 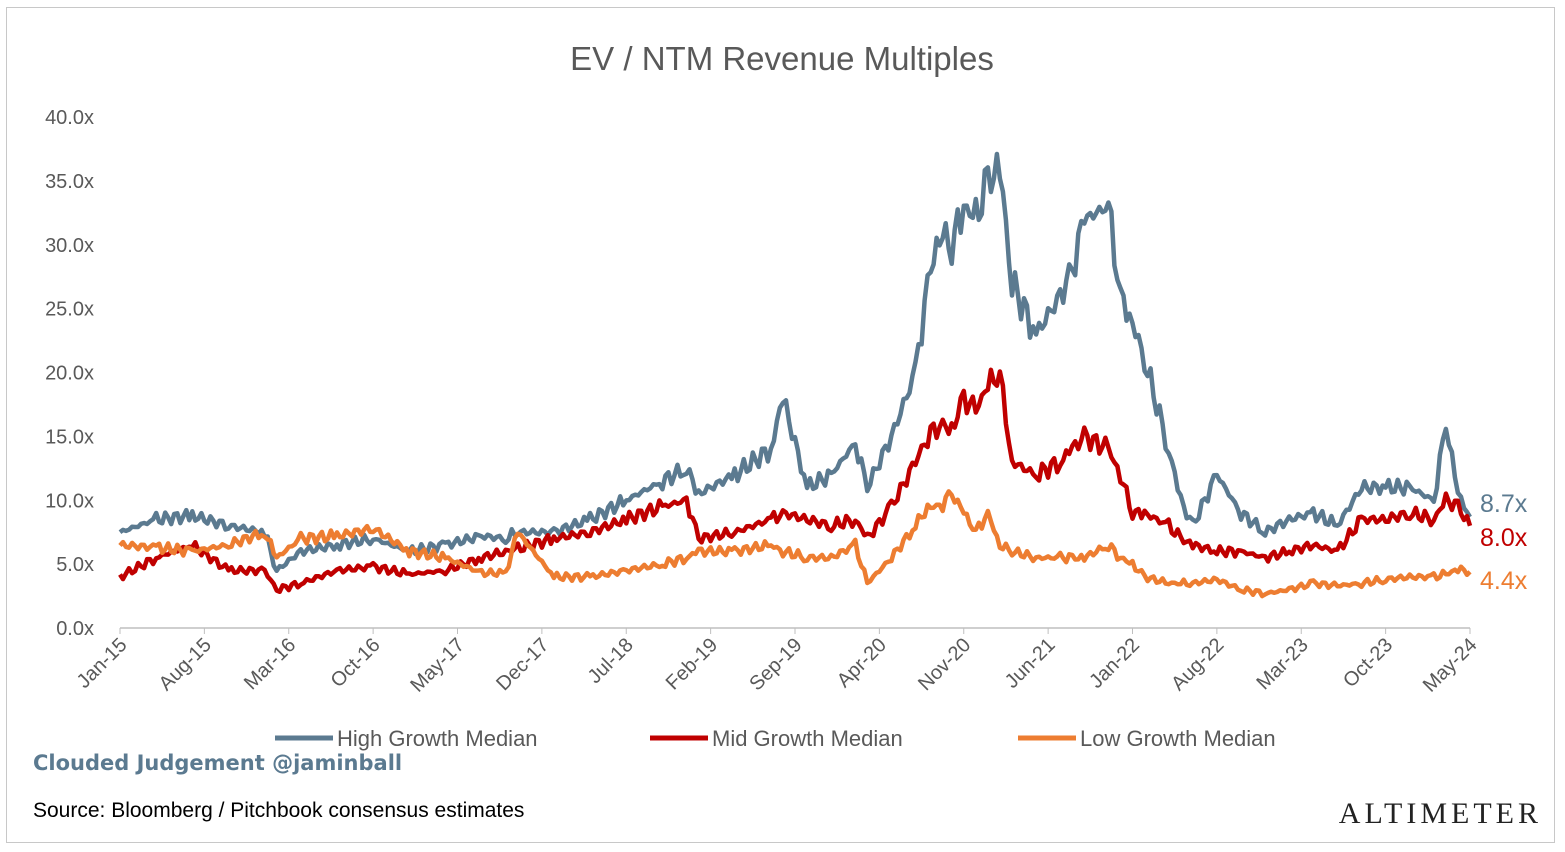 What do you see at coordinates (75, 629) in the screenshot?
I see `y-tick-label: 0.0x` at bounding box center [75, 629].